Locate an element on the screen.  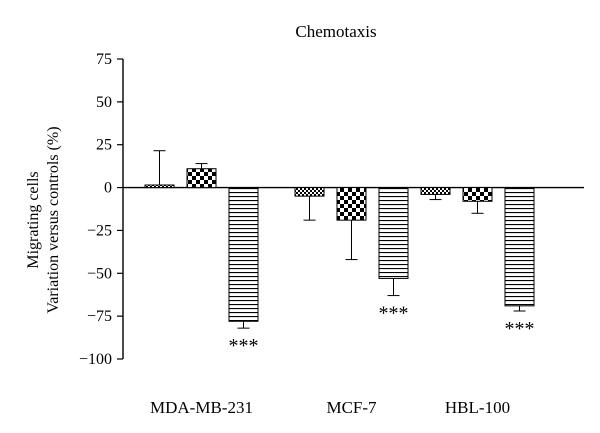
y-axis-label-line1: Migrating cells is located at coordinates (33, 219).